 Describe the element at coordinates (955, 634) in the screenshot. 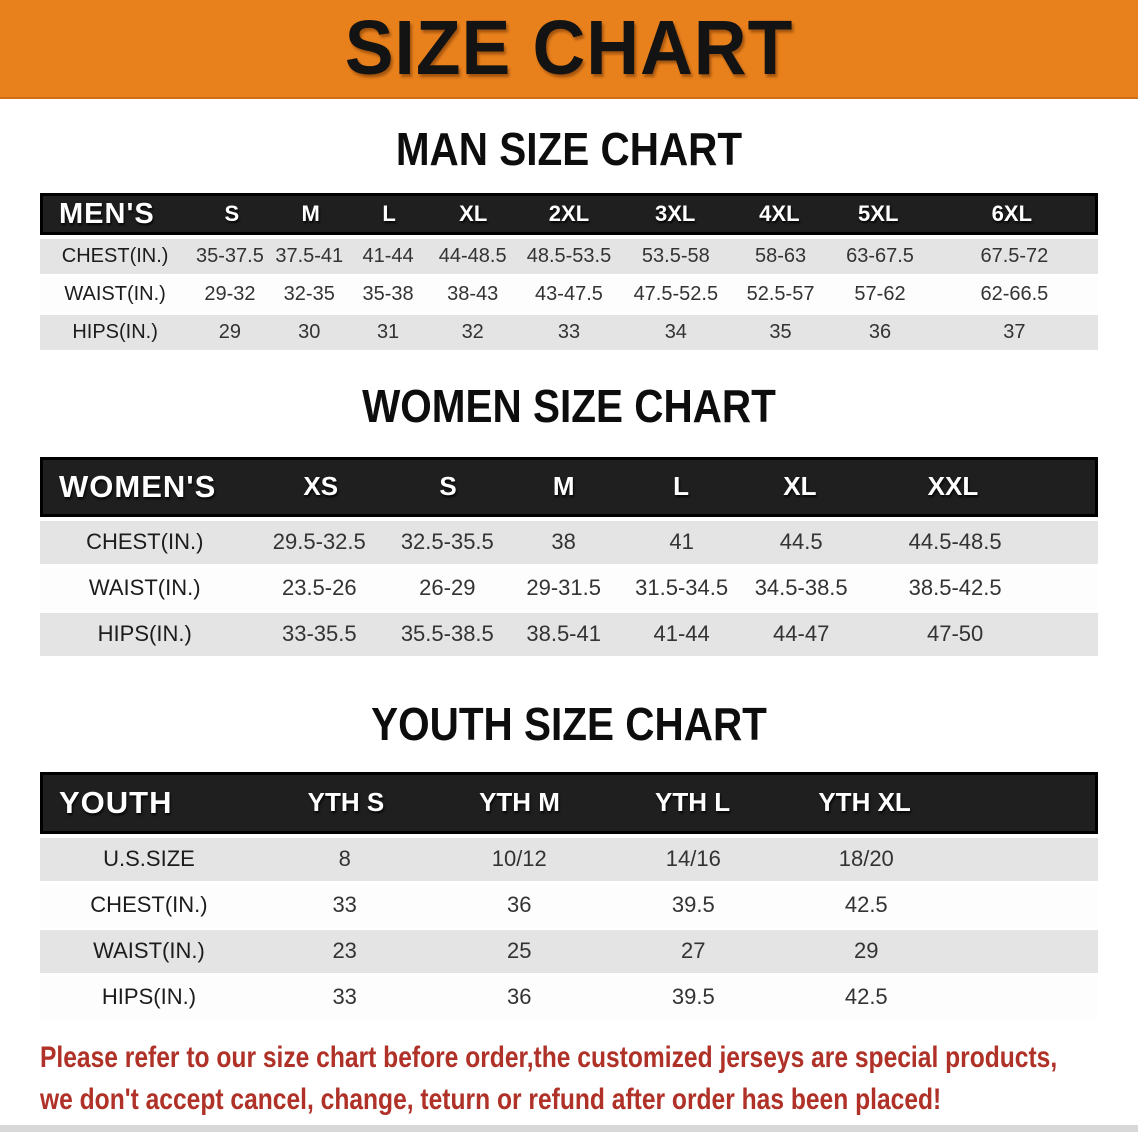

I see `table-cell: 47-50` at that location.